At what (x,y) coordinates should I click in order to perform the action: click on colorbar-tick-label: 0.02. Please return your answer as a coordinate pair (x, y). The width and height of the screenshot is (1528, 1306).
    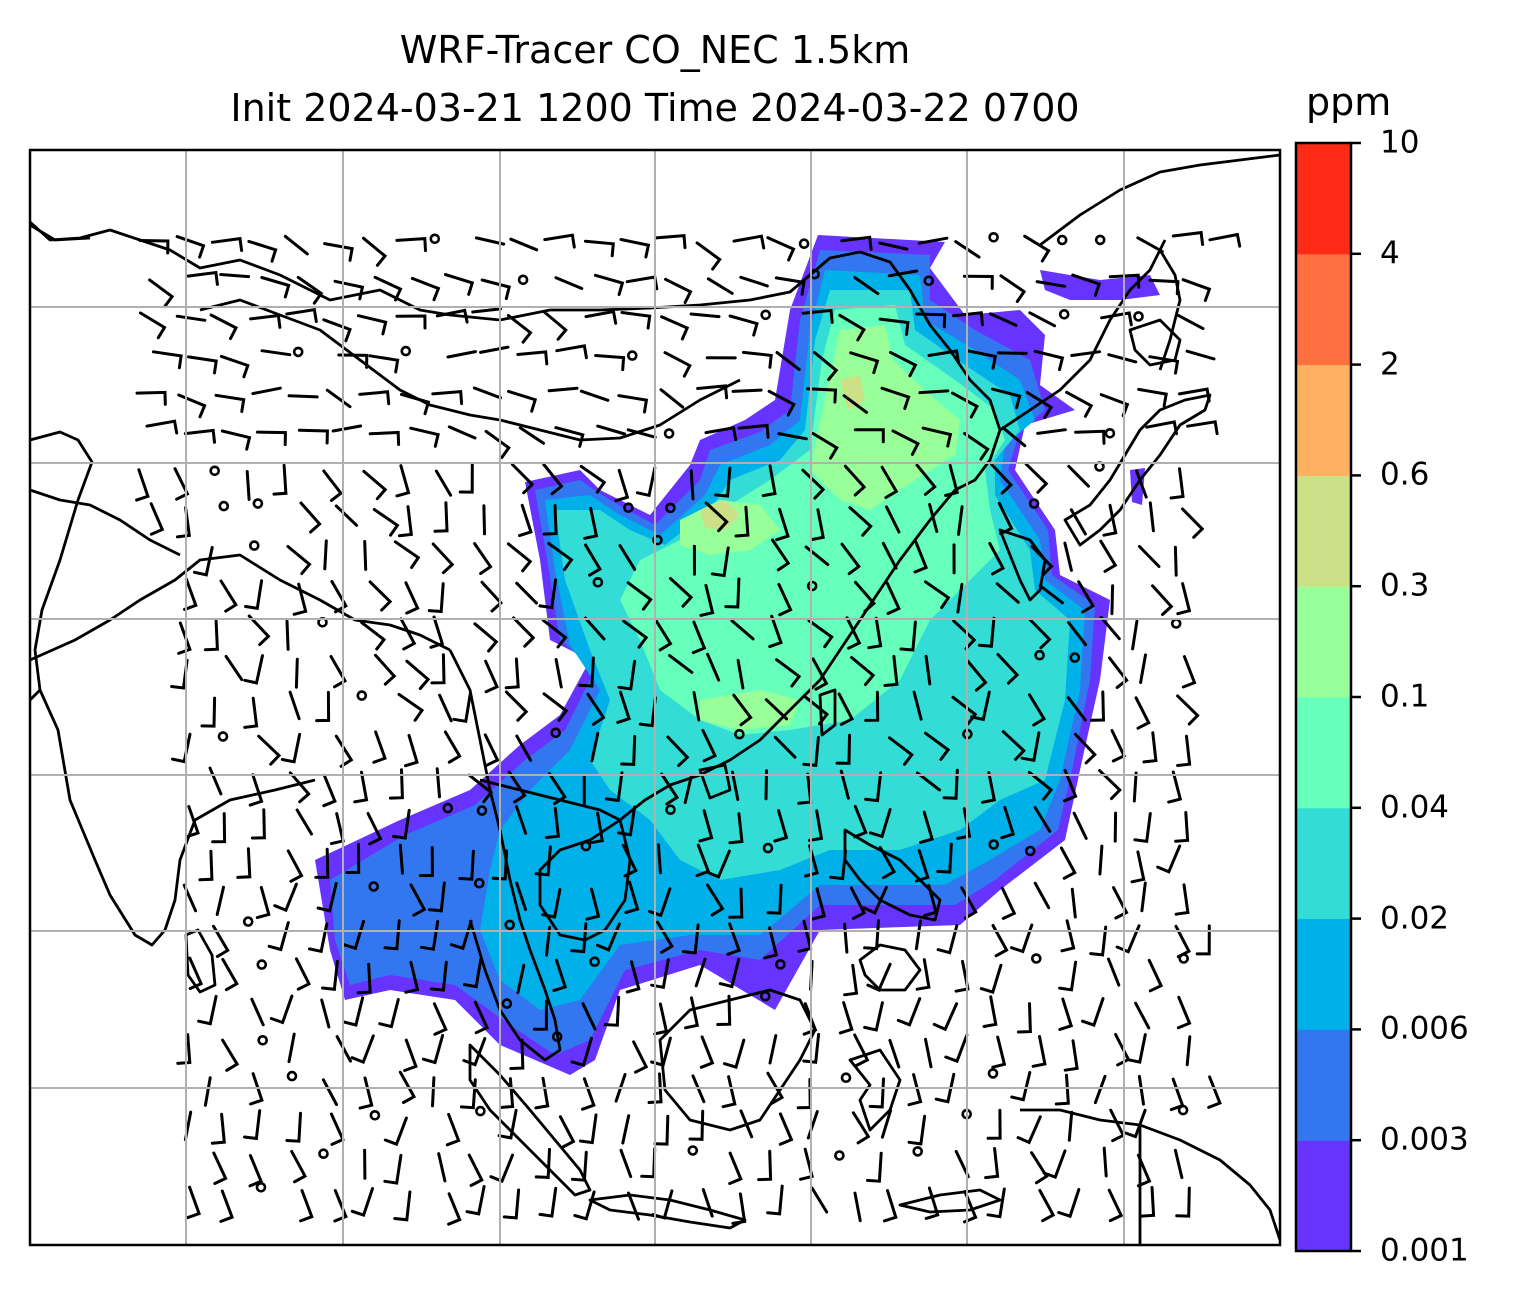
    Looking at the image, I should click on (1415, 918).